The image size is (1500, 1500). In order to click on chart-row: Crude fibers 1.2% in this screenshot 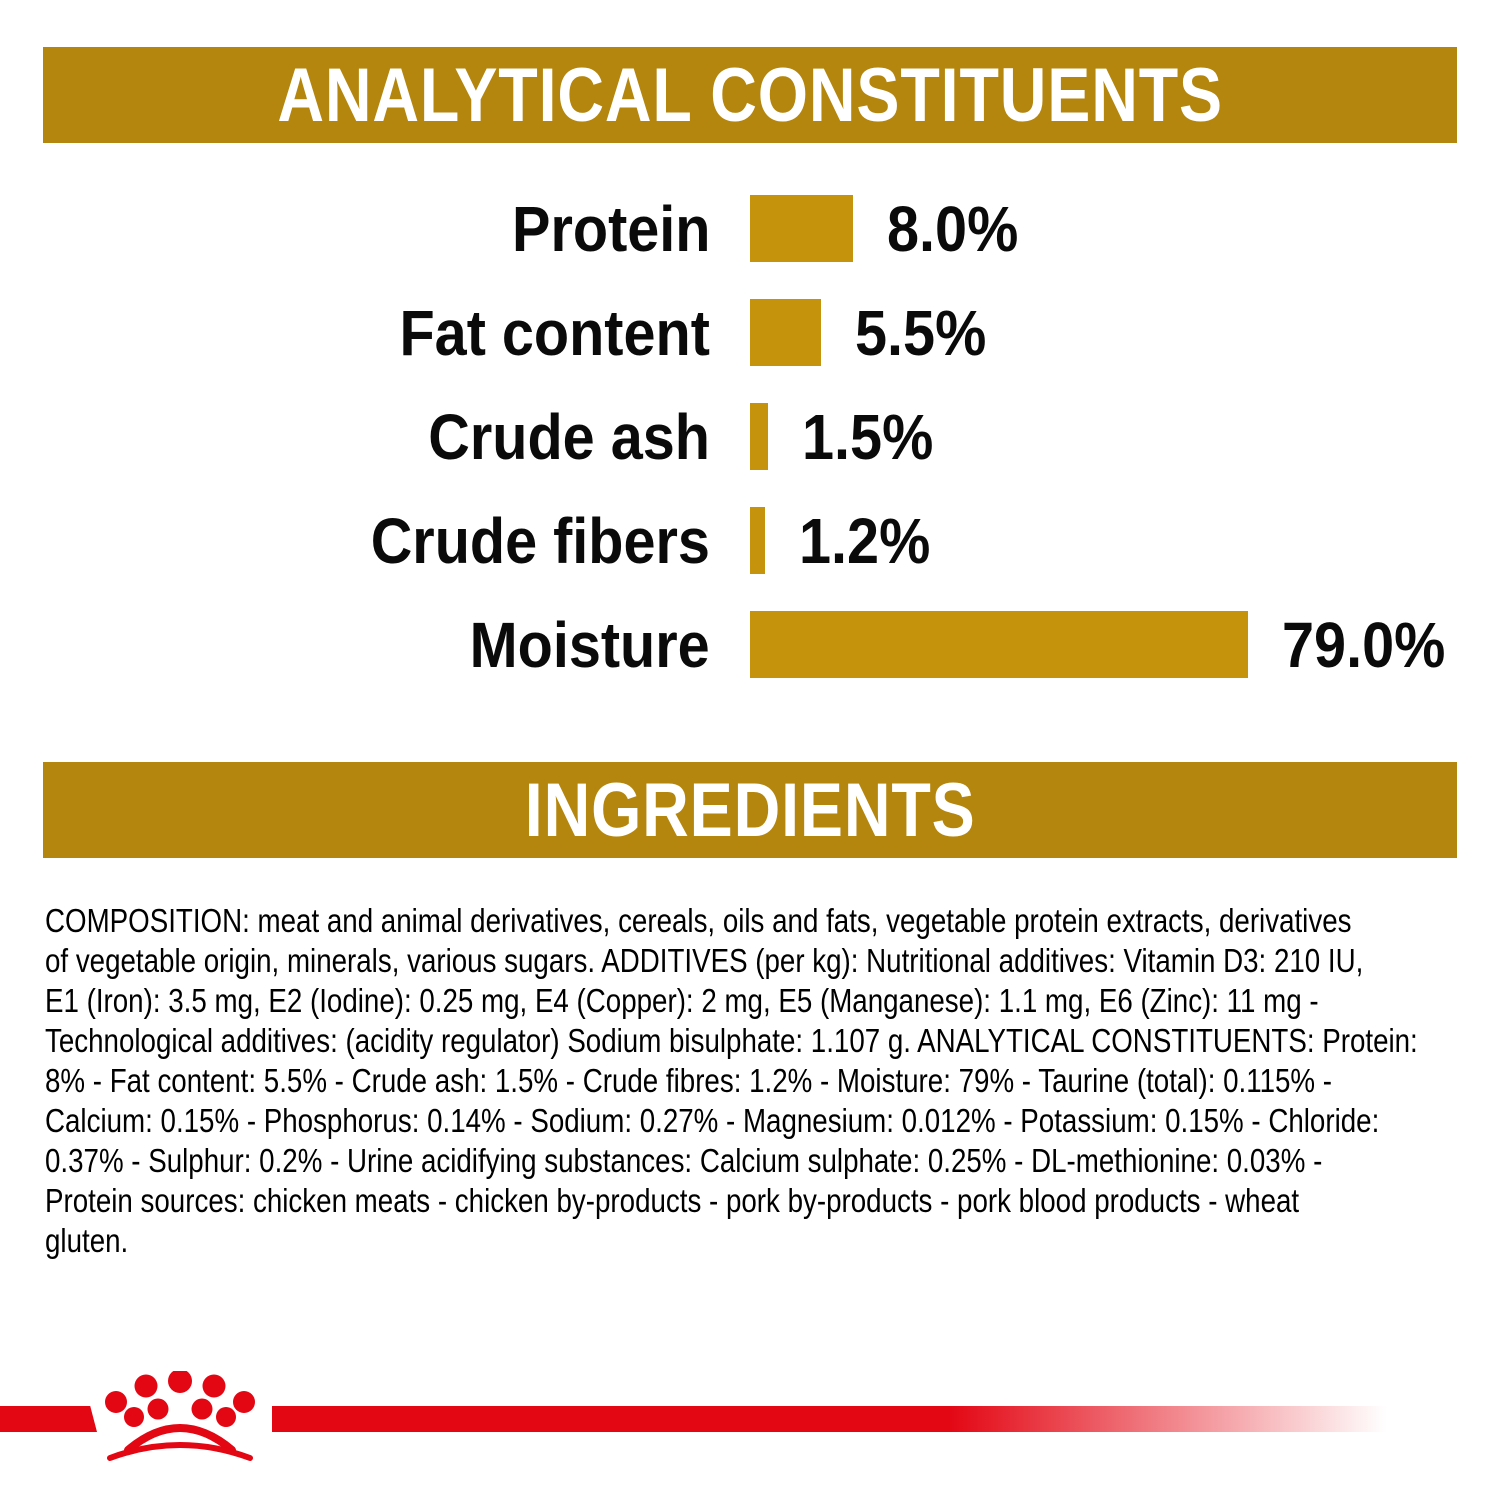, I will do `click(753, 540)`.